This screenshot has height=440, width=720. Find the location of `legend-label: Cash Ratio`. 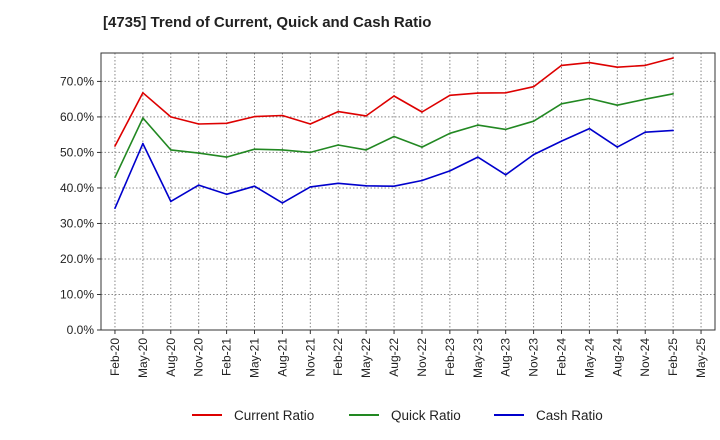

legend-label: Cash Ratio is located at coordinates (569, 415).